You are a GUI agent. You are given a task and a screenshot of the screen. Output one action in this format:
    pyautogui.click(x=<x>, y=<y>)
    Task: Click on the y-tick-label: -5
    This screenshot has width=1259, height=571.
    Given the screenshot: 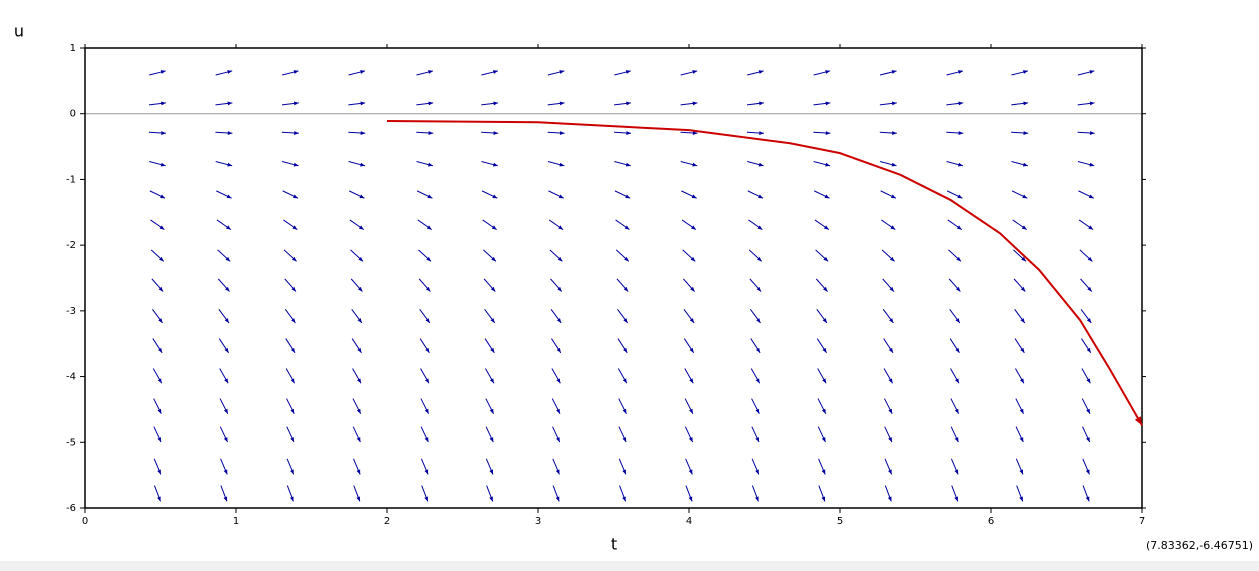 What is the action you would take?
    pyautogui.click(x=71, y=442)
    